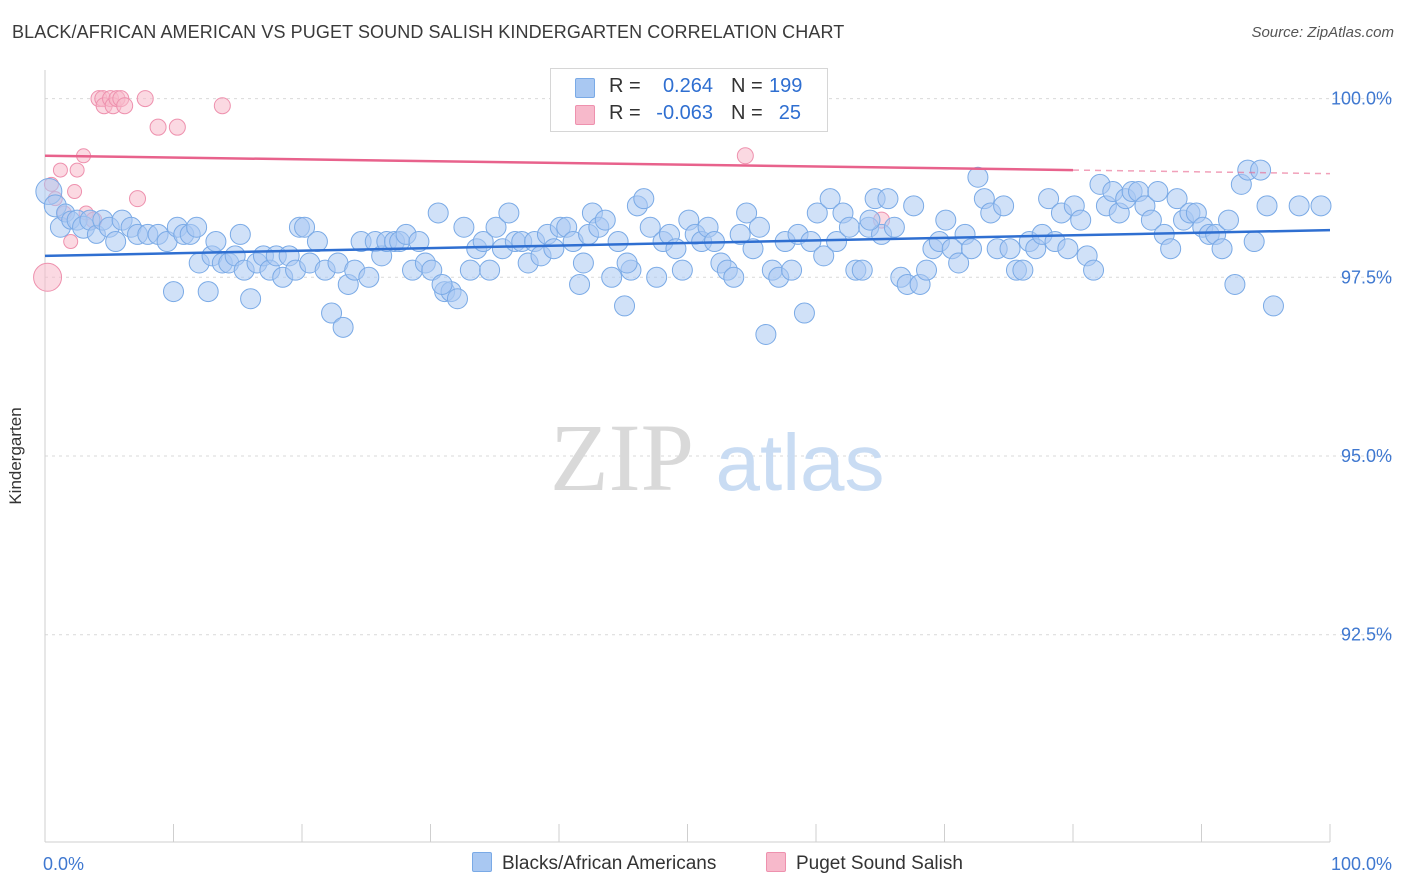 The width and height of the screenshot is (1406, 892). What do you see at coordinates (800, 462) in the screenshot?
I see `watermark-atlas: atlas` at bounding box center [800, 462].